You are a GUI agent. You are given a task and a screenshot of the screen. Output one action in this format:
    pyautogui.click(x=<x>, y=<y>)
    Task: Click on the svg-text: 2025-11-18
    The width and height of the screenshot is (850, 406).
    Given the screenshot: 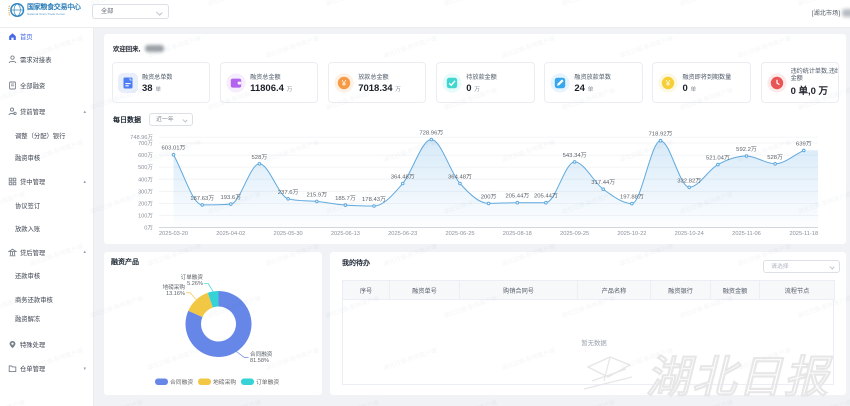 What is the action you would take?
    pyautogui.click(x=803, y=234)
    